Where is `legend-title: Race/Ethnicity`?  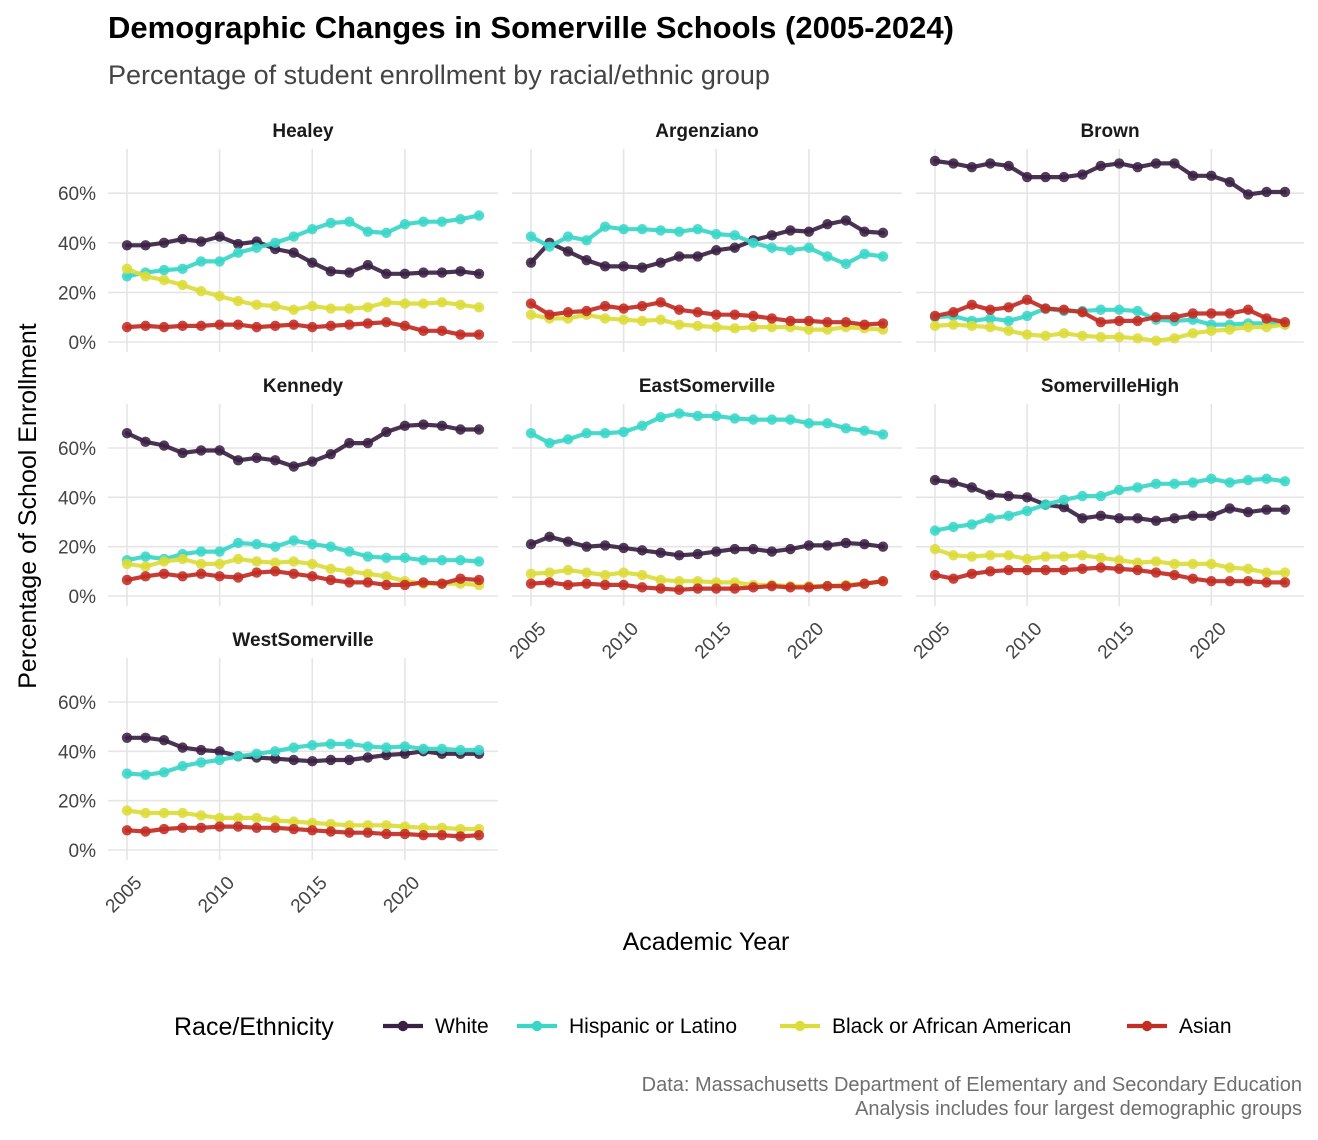 legend-title: Race/Ethnicity is located at coordinates (254, 1027).